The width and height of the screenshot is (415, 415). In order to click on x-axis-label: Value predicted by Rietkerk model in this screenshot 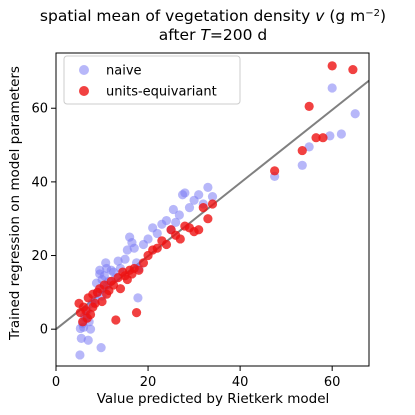, I will do `click(213, 399)`.